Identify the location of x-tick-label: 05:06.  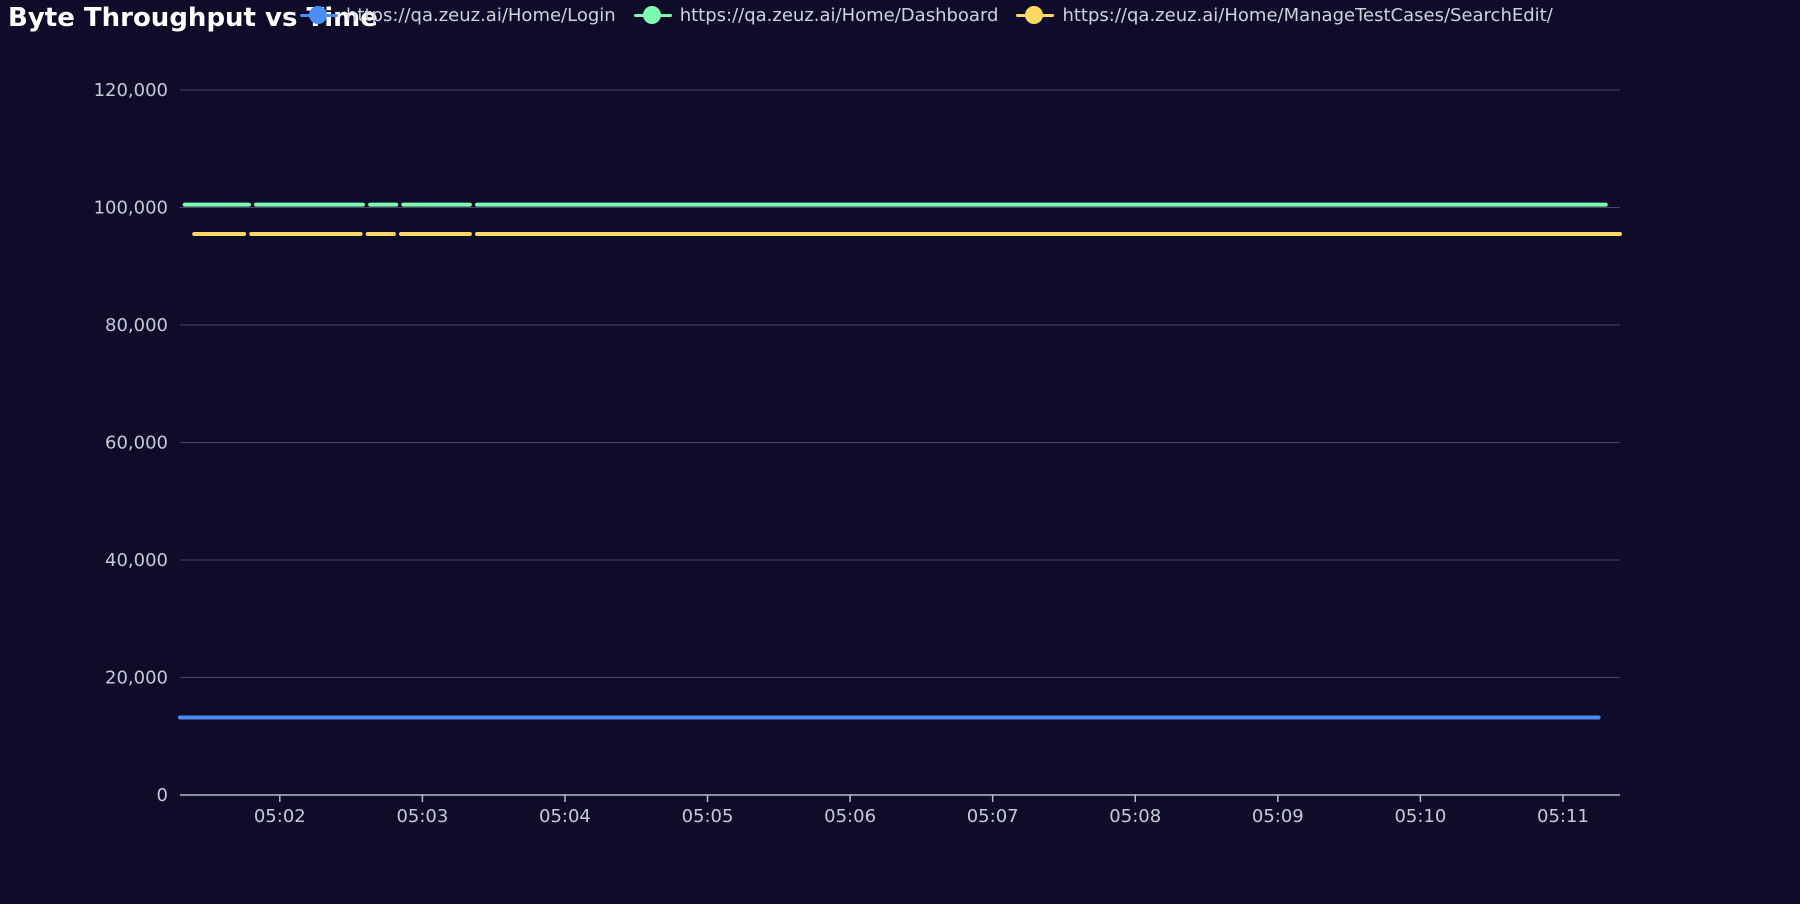
(850, 816).